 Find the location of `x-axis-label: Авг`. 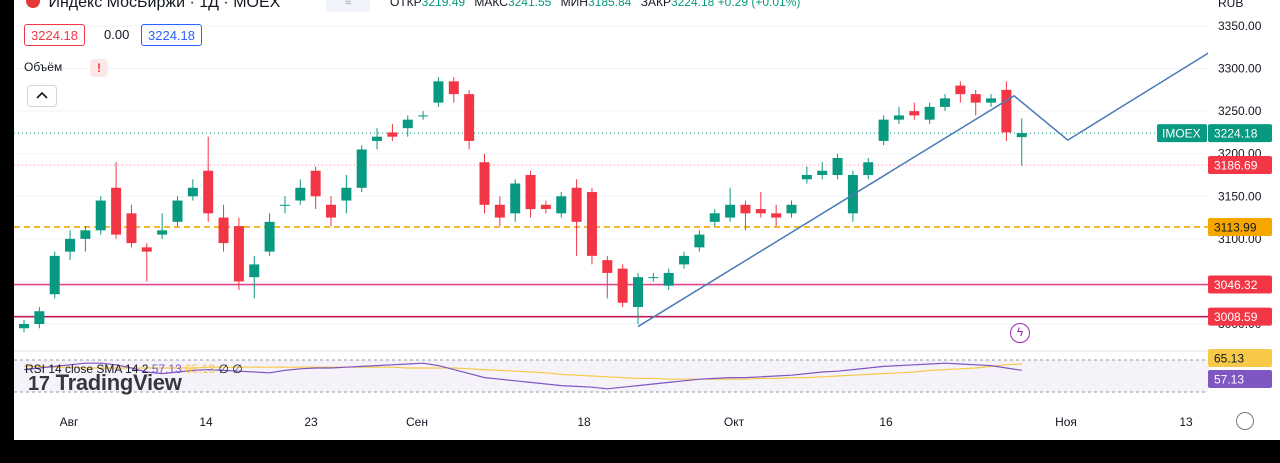

x-axis-label: Авг is located at coordinates (69, 422).